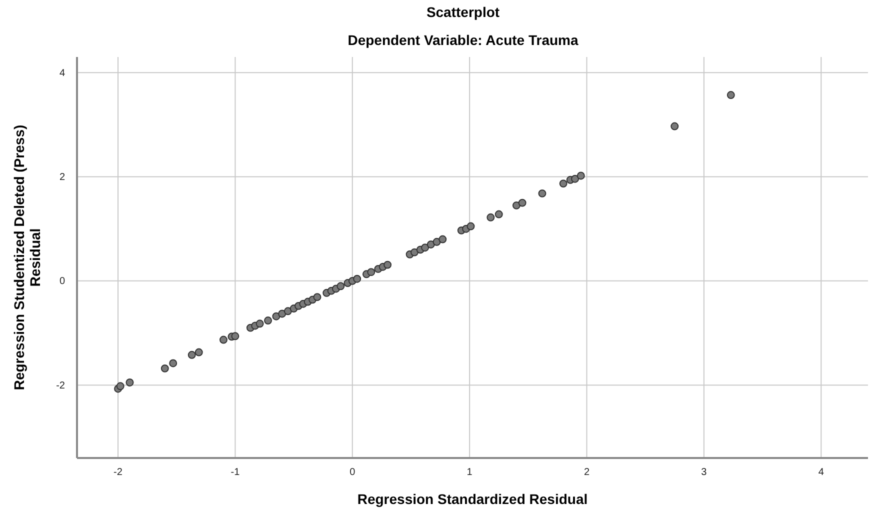  I want to click on x-tick-label: 2, so click(587, 472).